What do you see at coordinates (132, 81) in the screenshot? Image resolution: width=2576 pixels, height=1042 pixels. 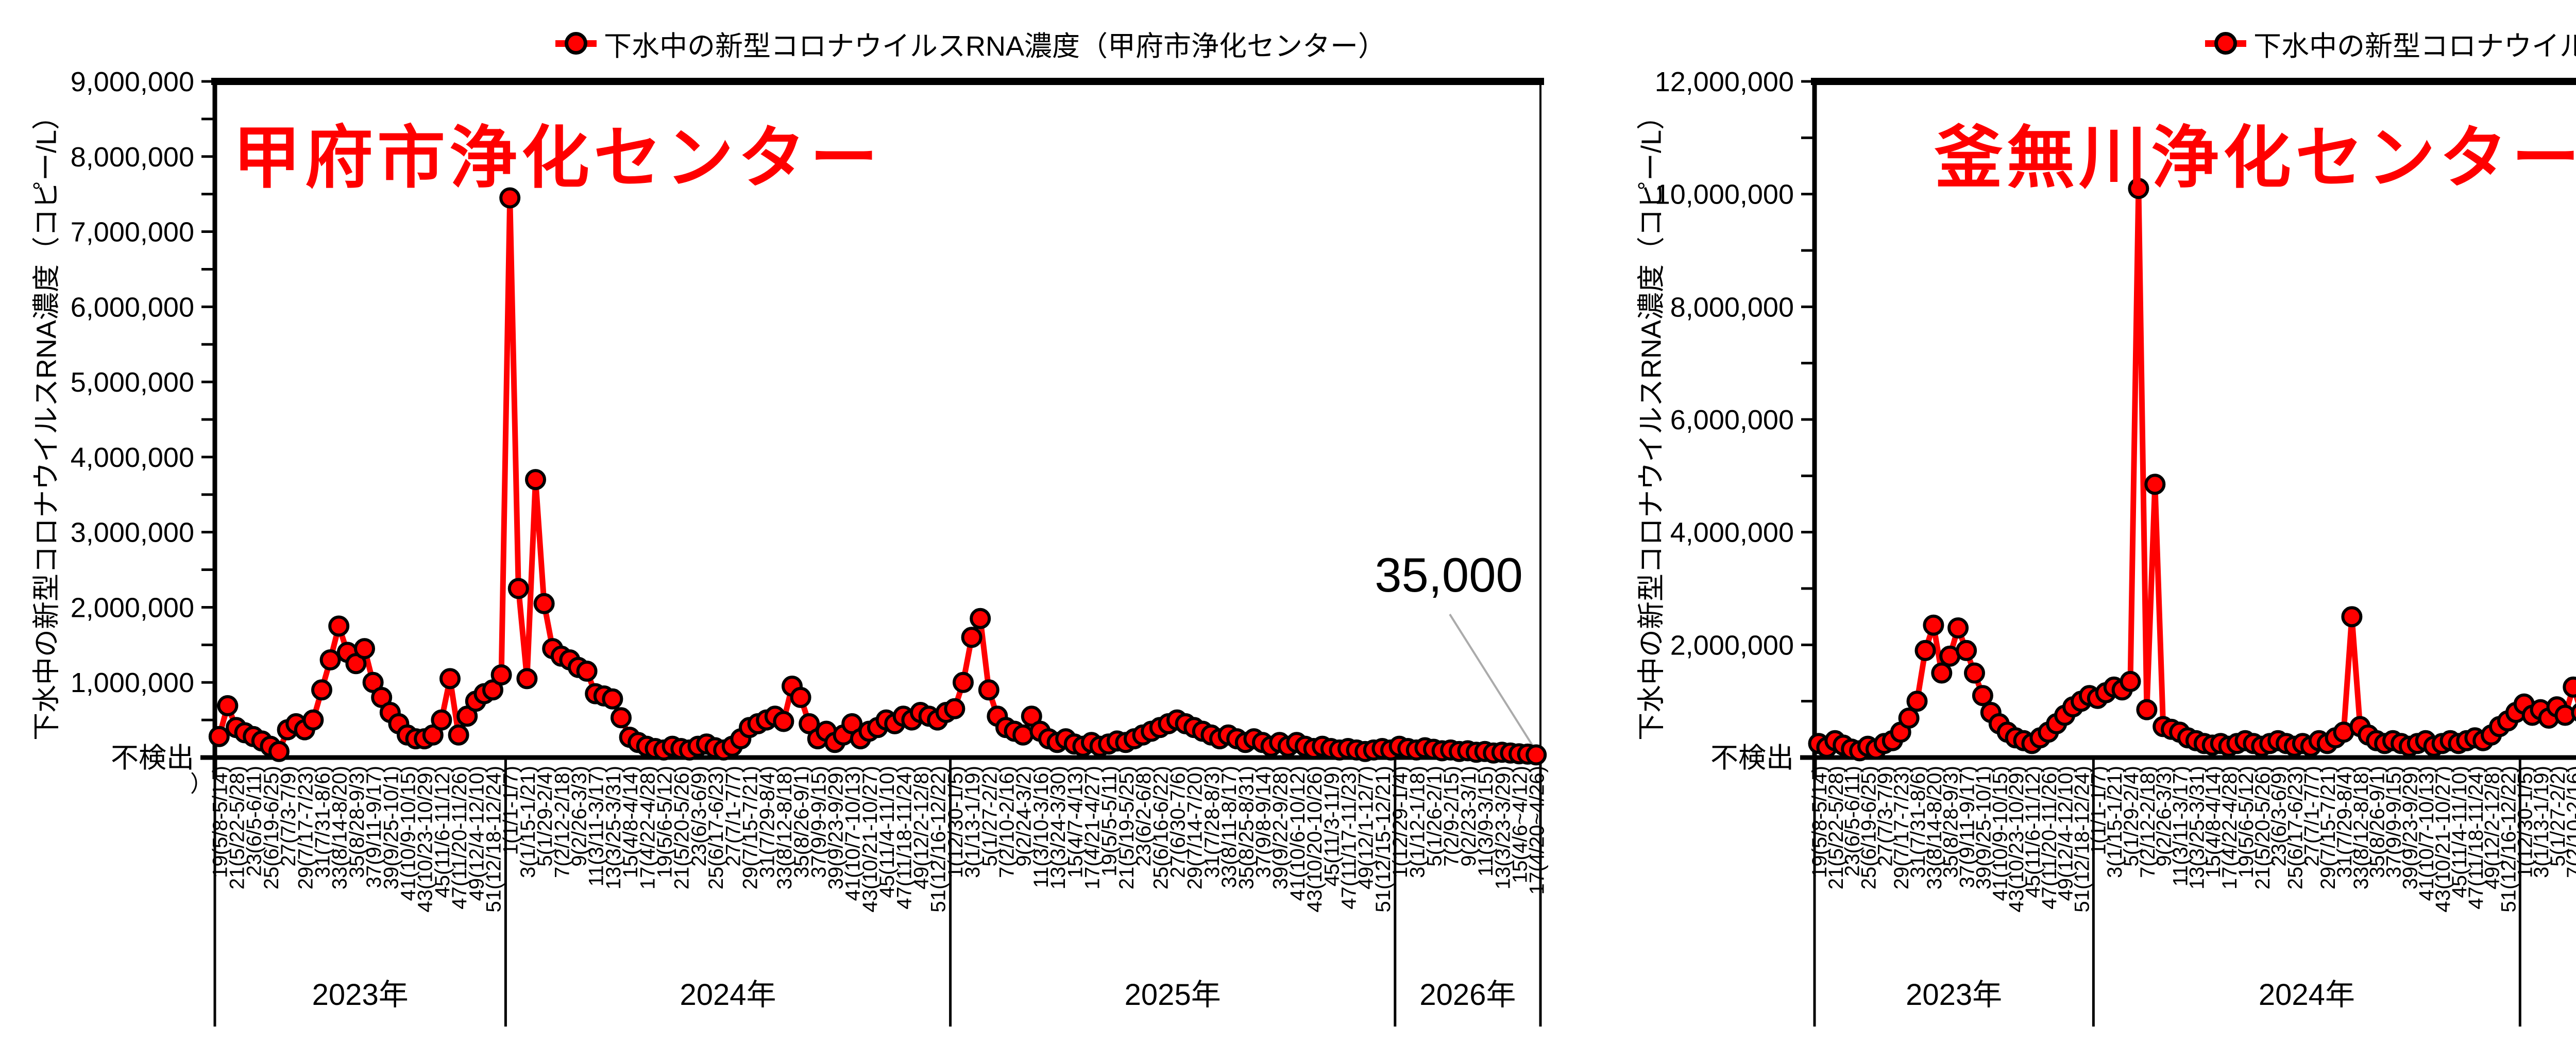 I see `y-tick-label: 9,000,000` at bounding box center [132, 81].